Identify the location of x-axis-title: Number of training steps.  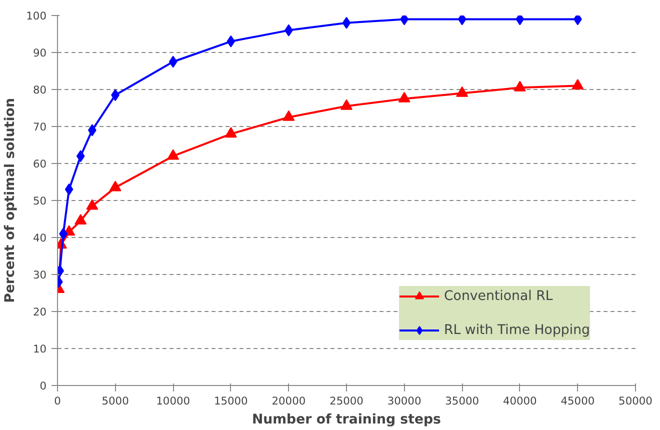
(347, 420).